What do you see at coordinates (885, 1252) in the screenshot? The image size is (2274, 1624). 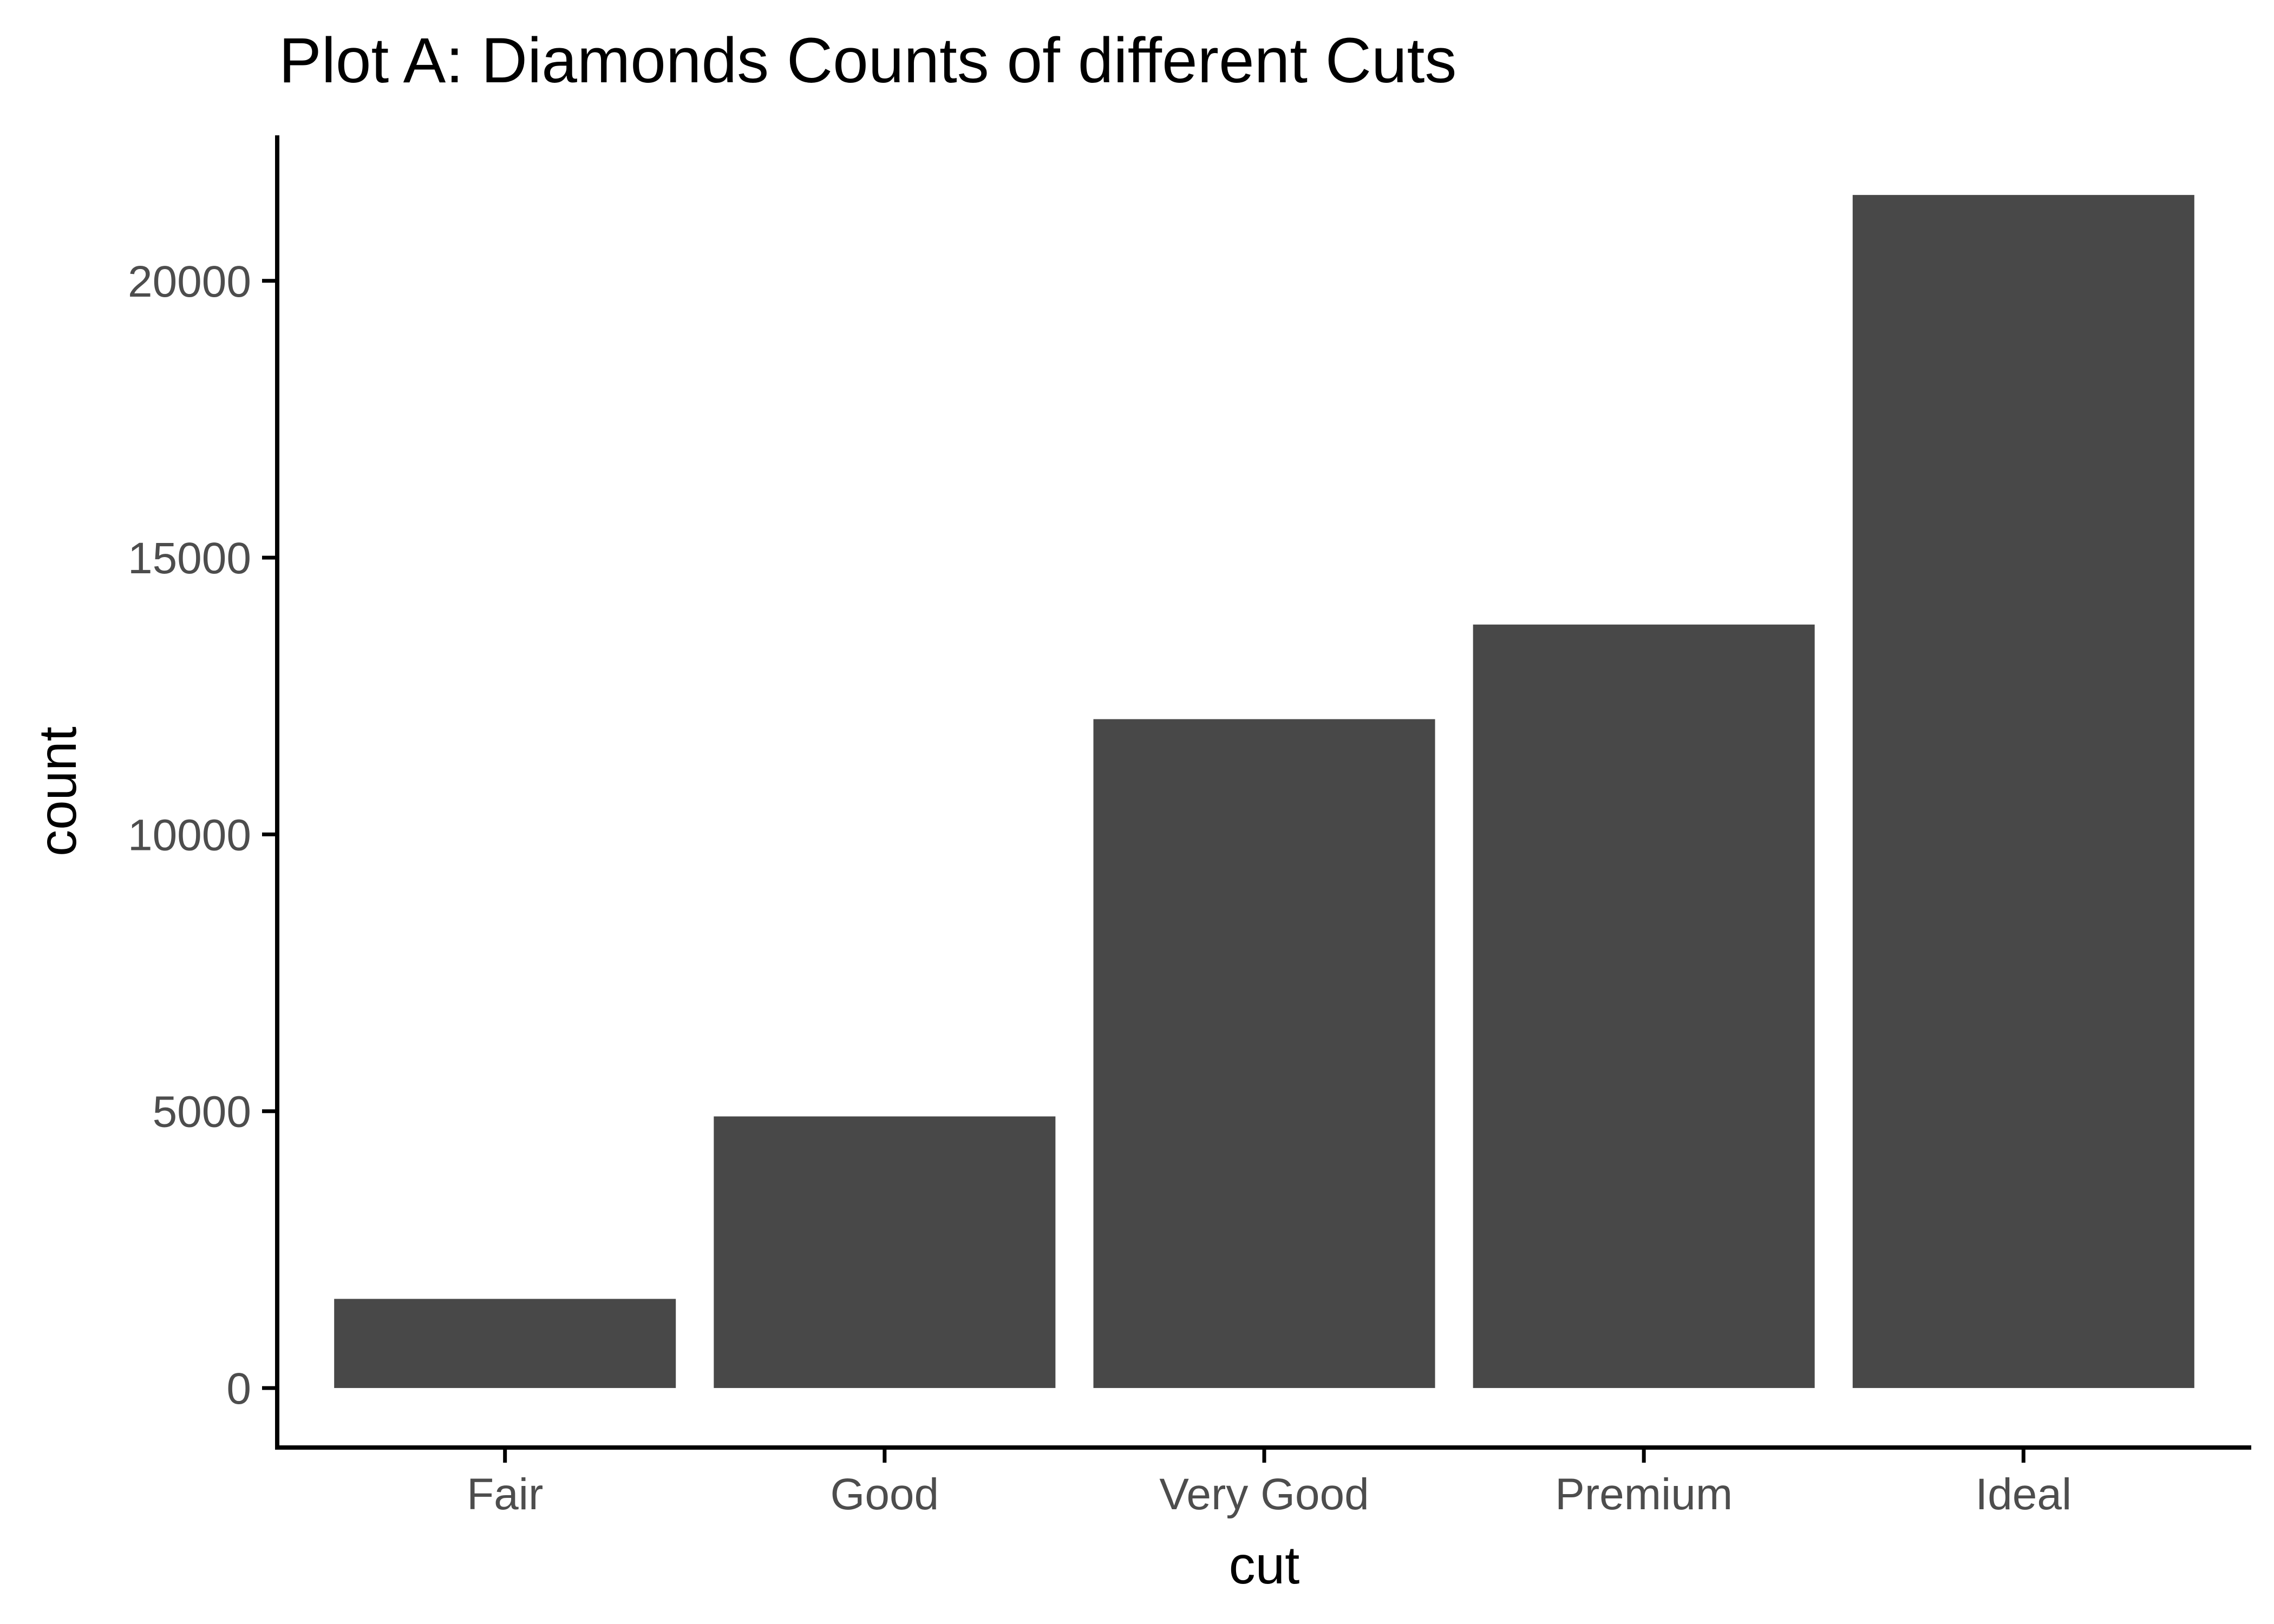 I see `bar-good` at bounding box center [885, 1252].